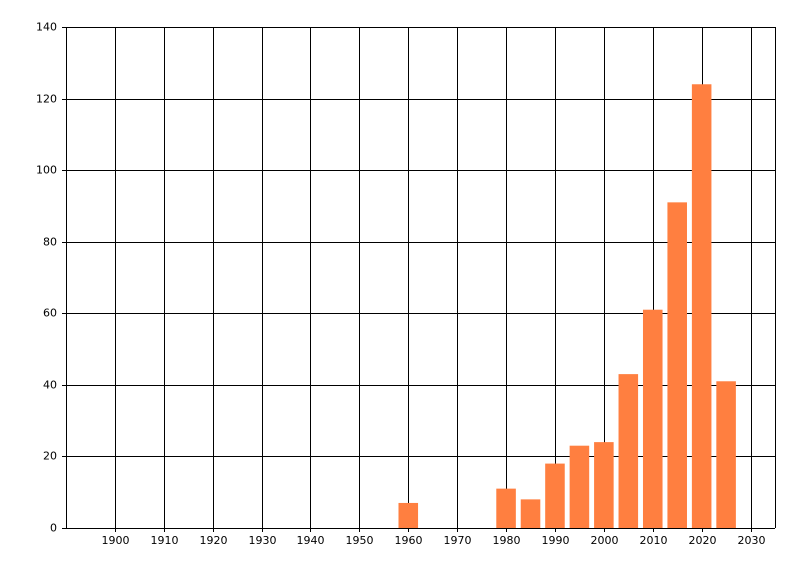 The image size is (800, 580). I want to click on y-tick-label: 100, so click(46, 170).